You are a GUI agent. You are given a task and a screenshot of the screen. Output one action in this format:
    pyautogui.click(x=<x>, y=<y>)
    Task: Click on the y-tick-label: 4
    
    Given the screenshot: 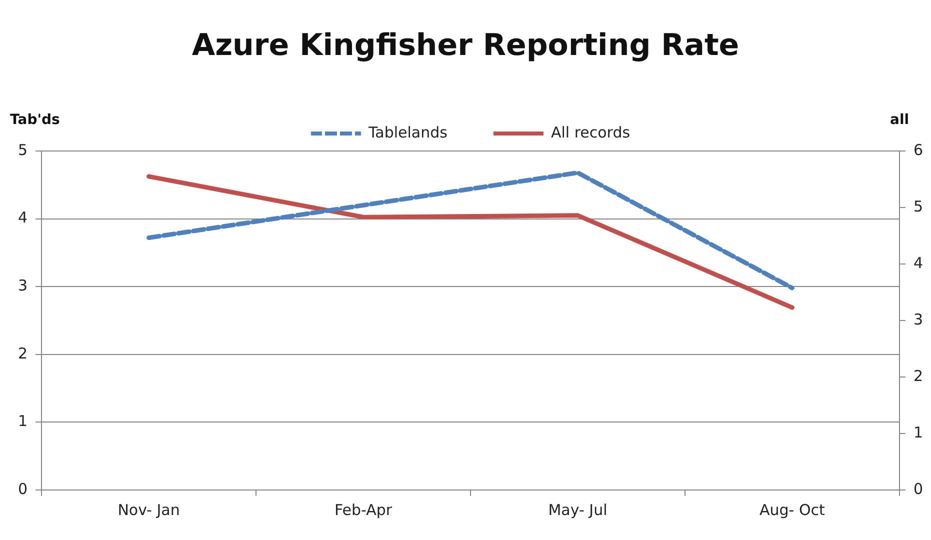 What is the action you would take?
    pyautogui.click(x=23, y=217)
    